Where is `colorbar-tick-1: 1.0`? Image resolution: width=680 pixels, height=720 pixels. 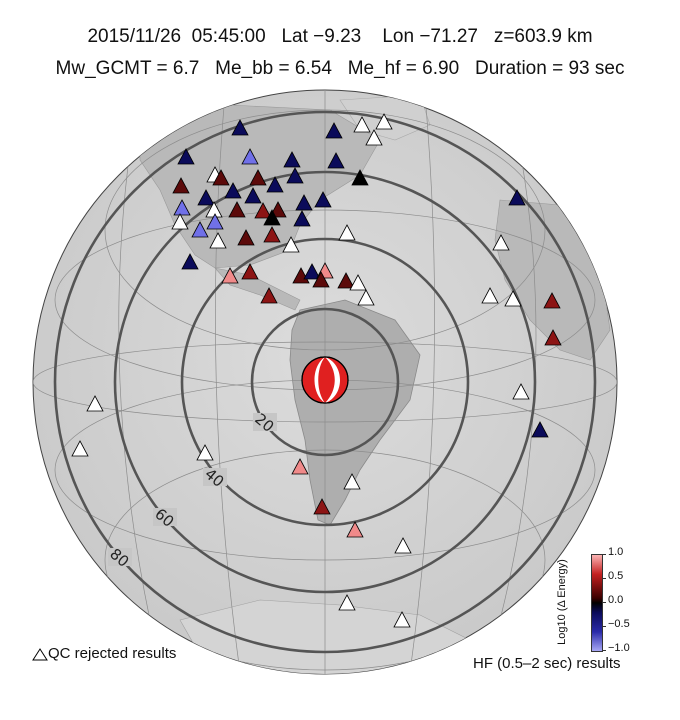 colorbar-tick-1: 1.0 is located at coordinates (616, 552).